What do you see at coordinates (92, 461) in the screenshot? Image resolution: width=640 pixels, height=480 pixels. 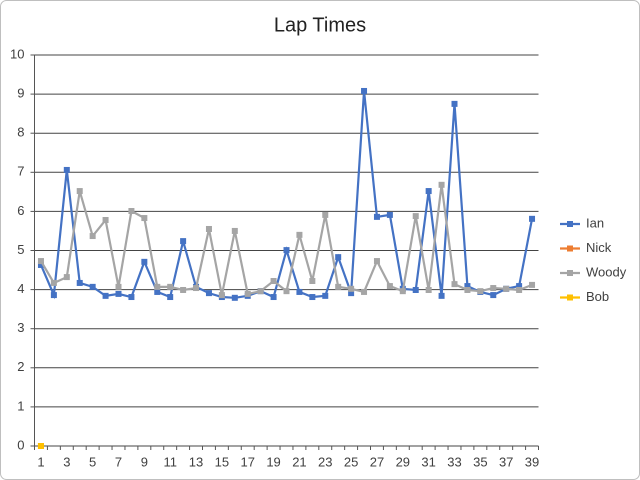 I see `x-tick-label: 5` at bounding box center [92, 461].